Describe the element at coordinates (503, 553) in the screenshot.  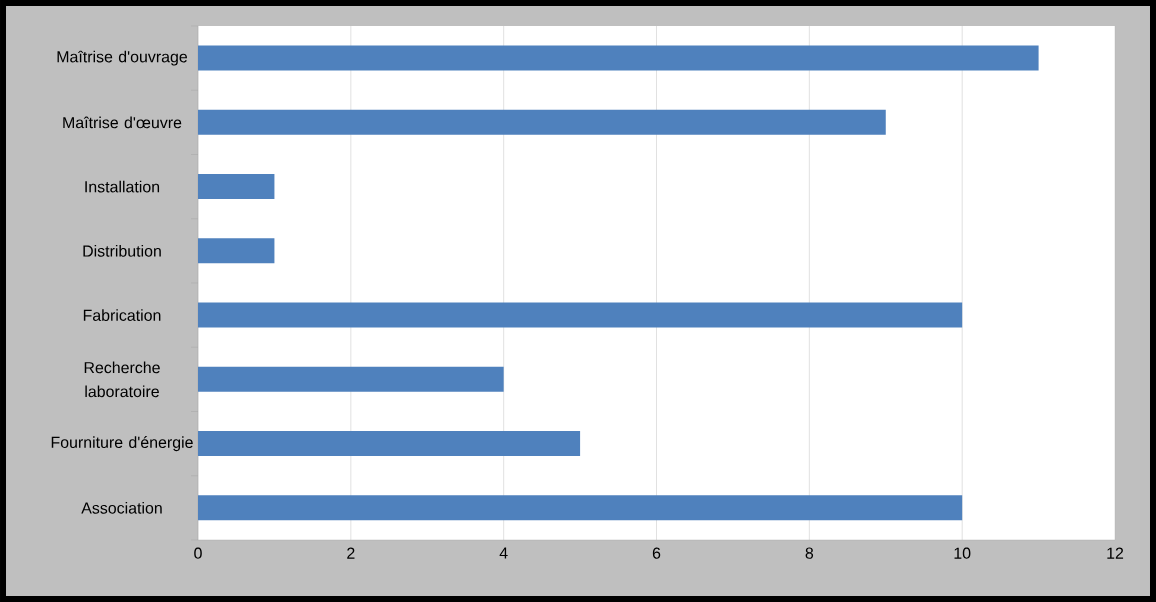
I see `x-tick-label: 4` at that location.